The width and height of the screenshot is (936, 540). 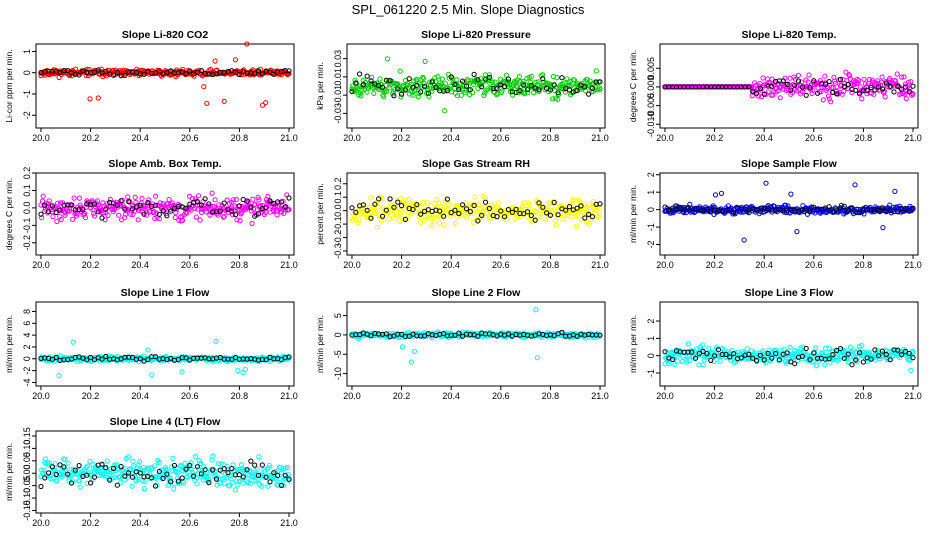 What do you see at coordinates (651, 373) in the screenshot?
I see `y-tick-label: -1` at bounding box center [651, 373].